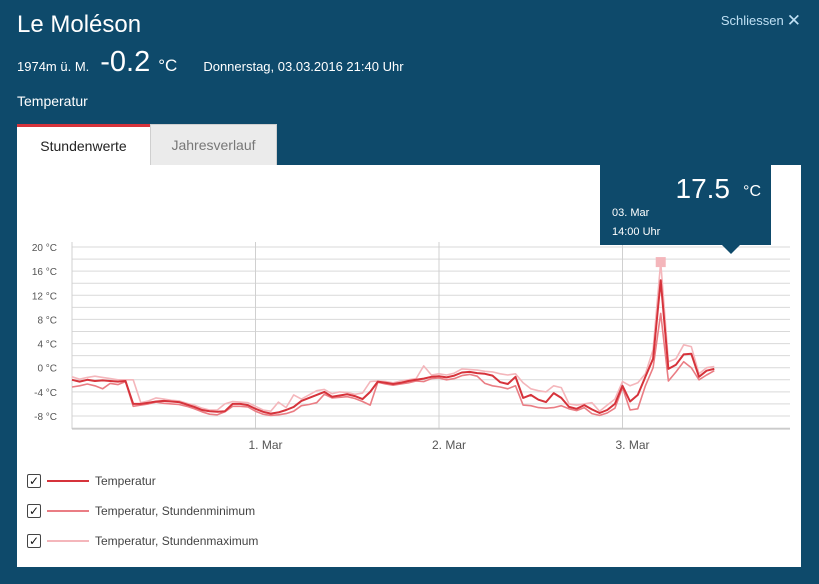  What do you see at coordinates (213, 144) in the screenshot?
I see `tab-jahresverlauf: Jahresverlauf` at bounding box center [213, 144].